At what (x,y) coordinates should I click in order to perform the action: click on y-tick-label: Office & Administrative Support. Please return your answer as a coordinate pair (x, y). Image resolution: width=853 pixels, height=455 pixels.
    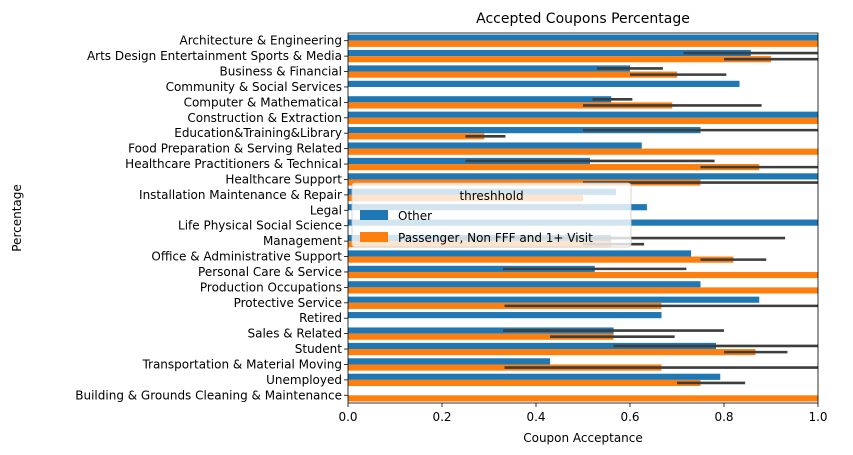
    Looking at the image, I should click on (246, 257).